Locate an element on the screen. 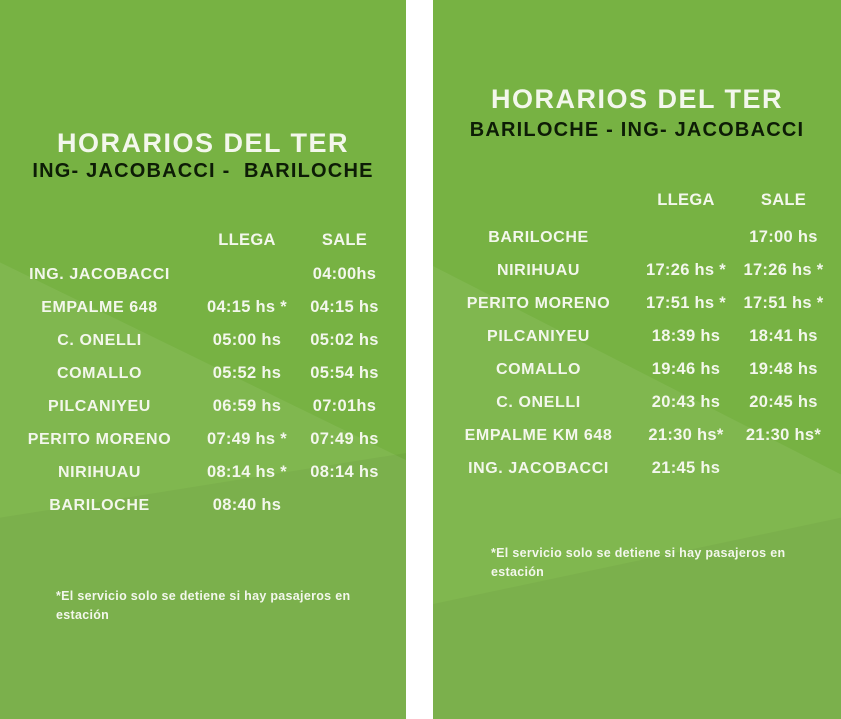  schedule-row: C. ONELLI 20:43 hs 20:45 hs is located at coordinates (641, 402).